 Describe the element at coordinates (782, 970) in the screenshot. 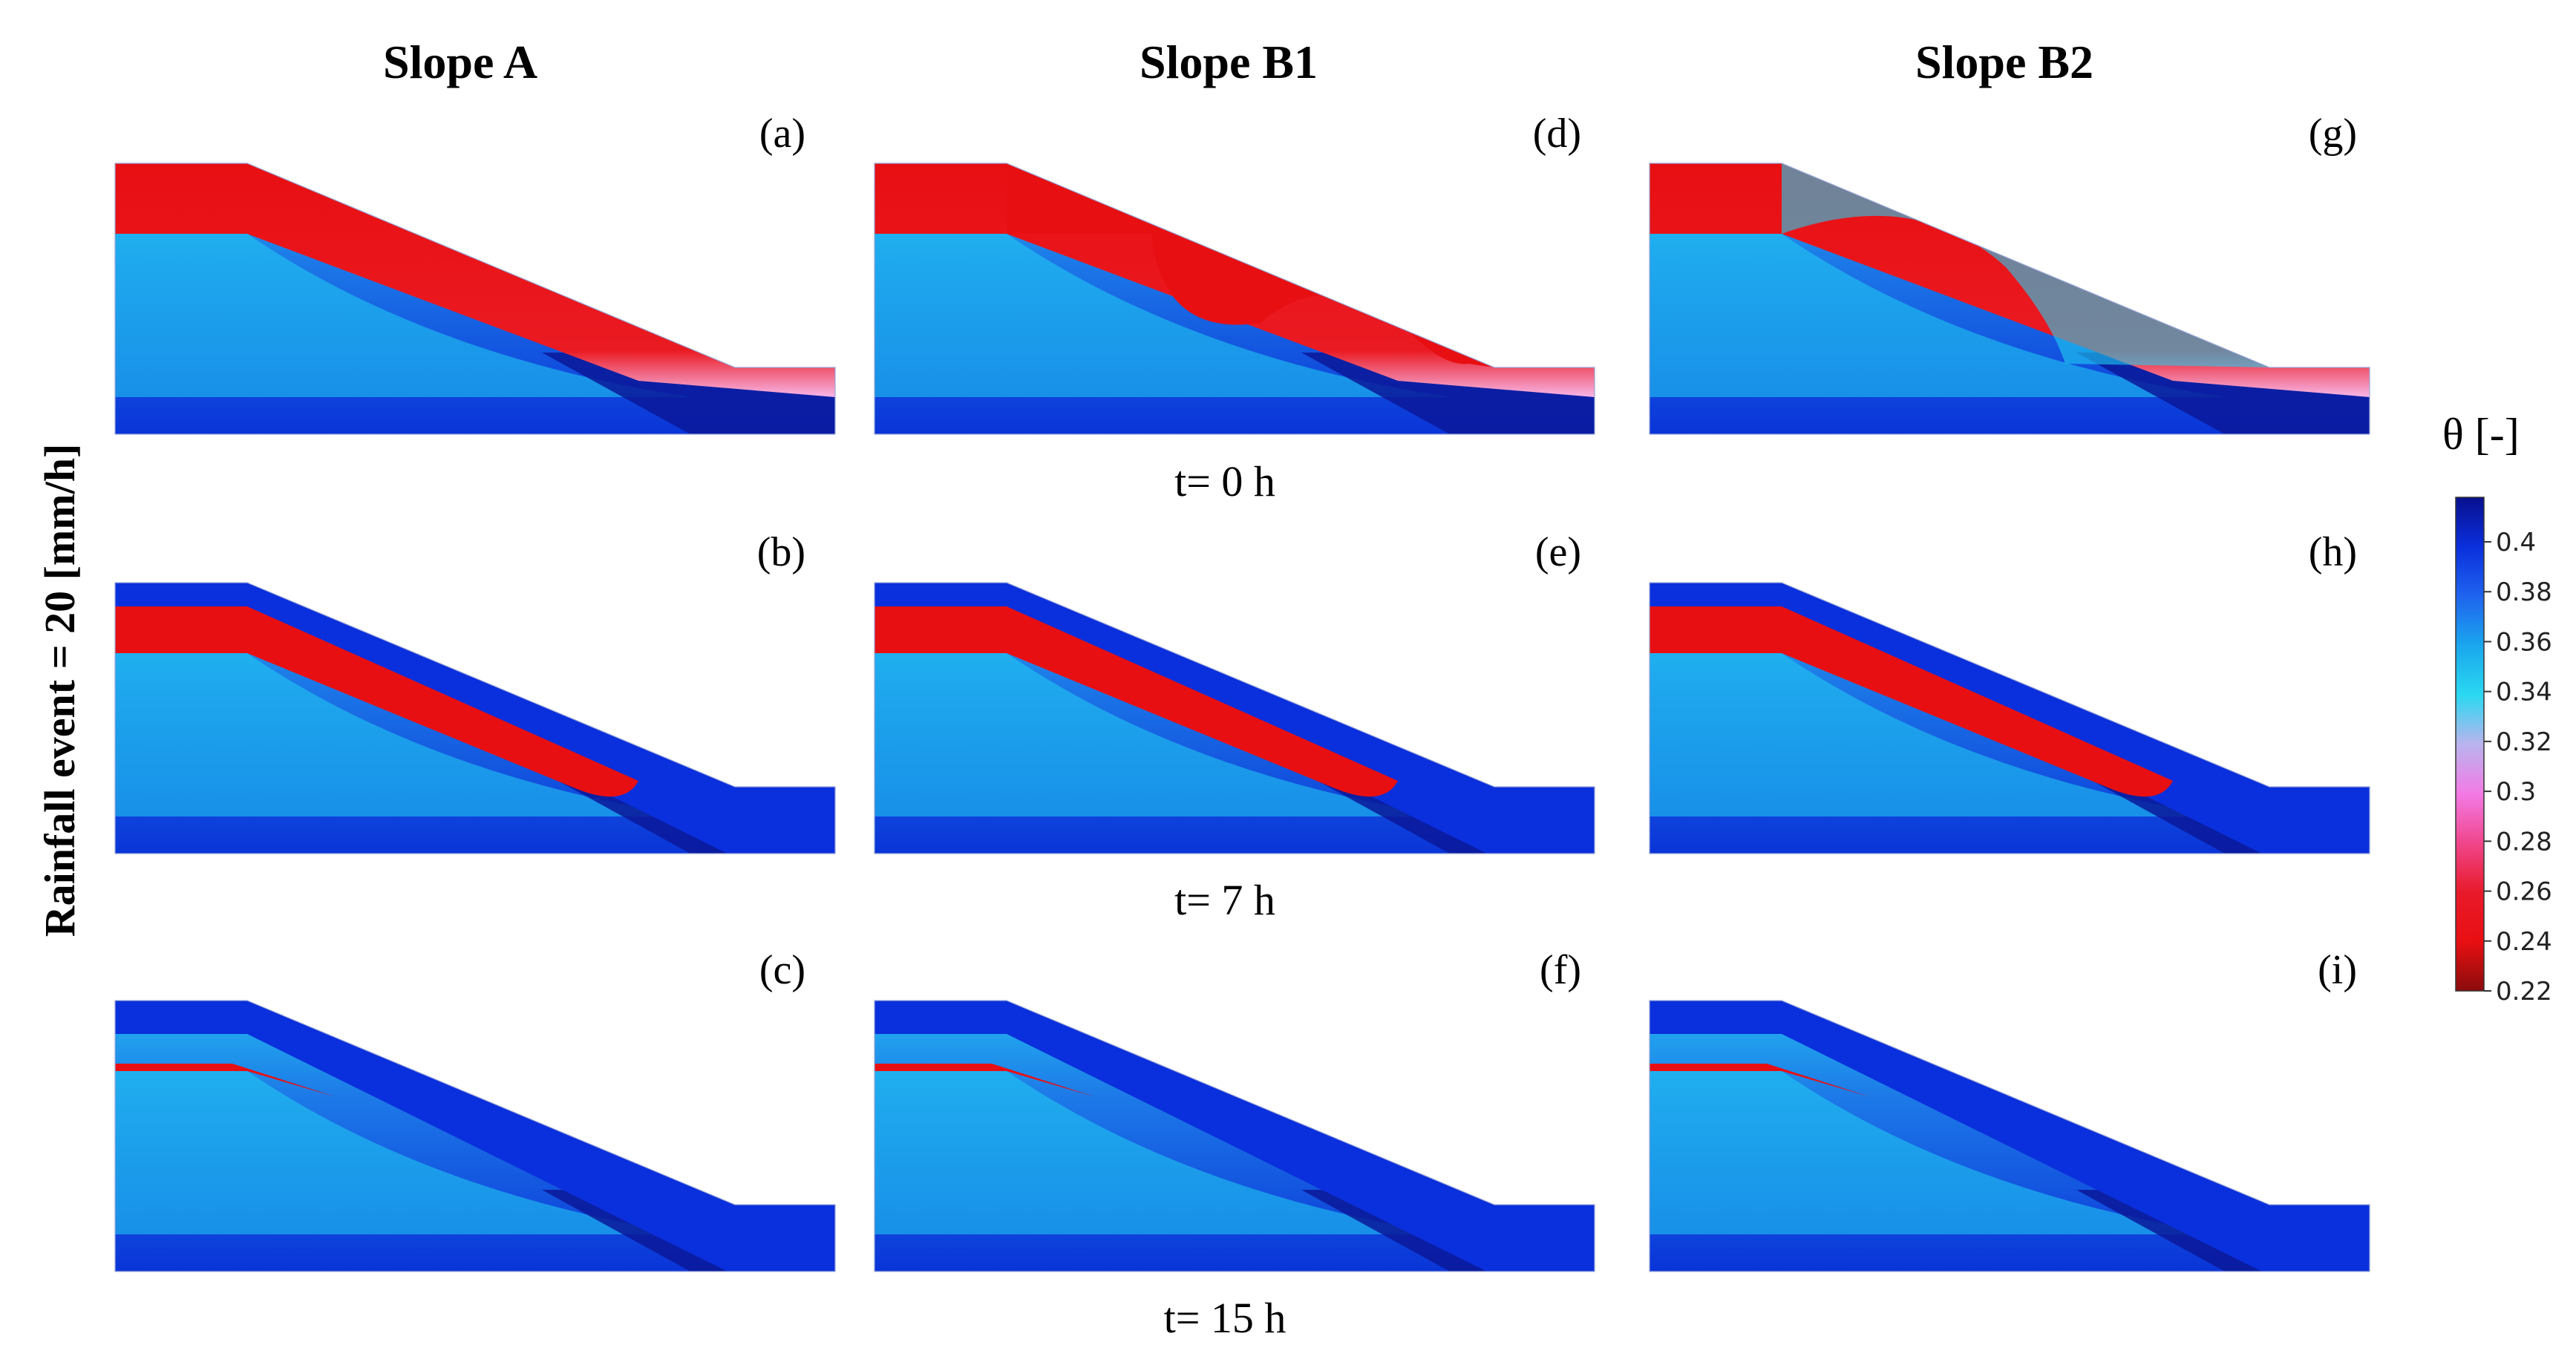

I see `panel-label-c: (c)` at that location.